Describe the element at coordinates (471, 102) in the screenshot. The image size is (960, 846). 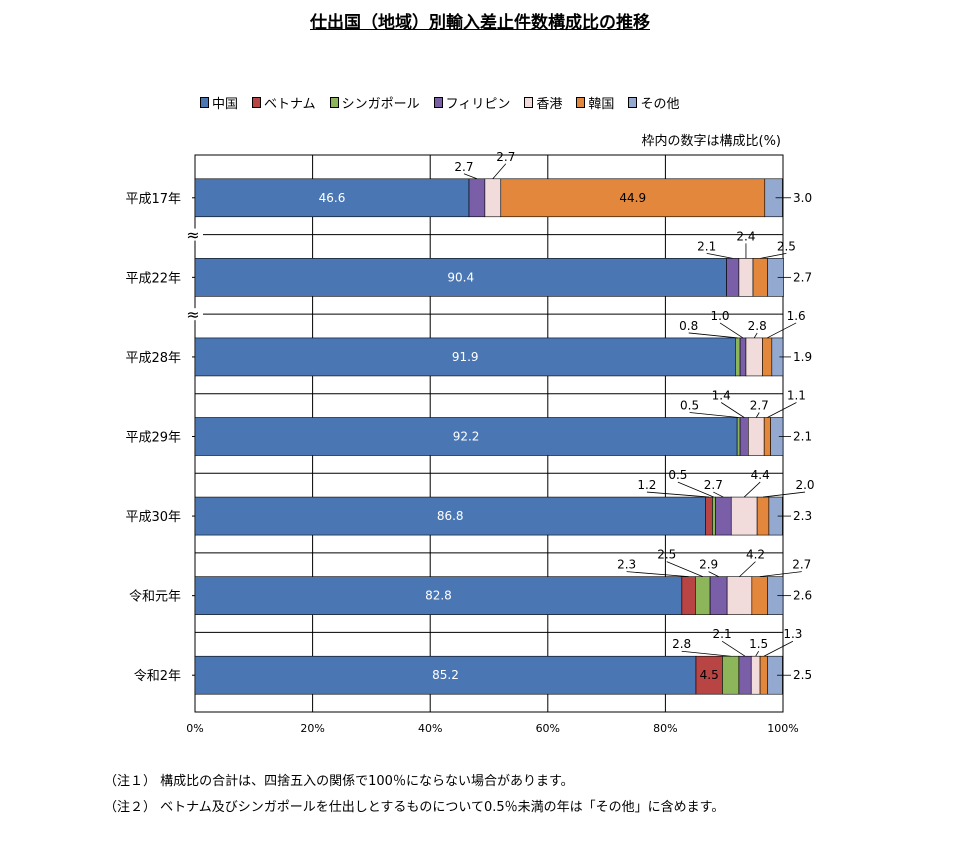
I see `legend-item: フィリピン` at that location.